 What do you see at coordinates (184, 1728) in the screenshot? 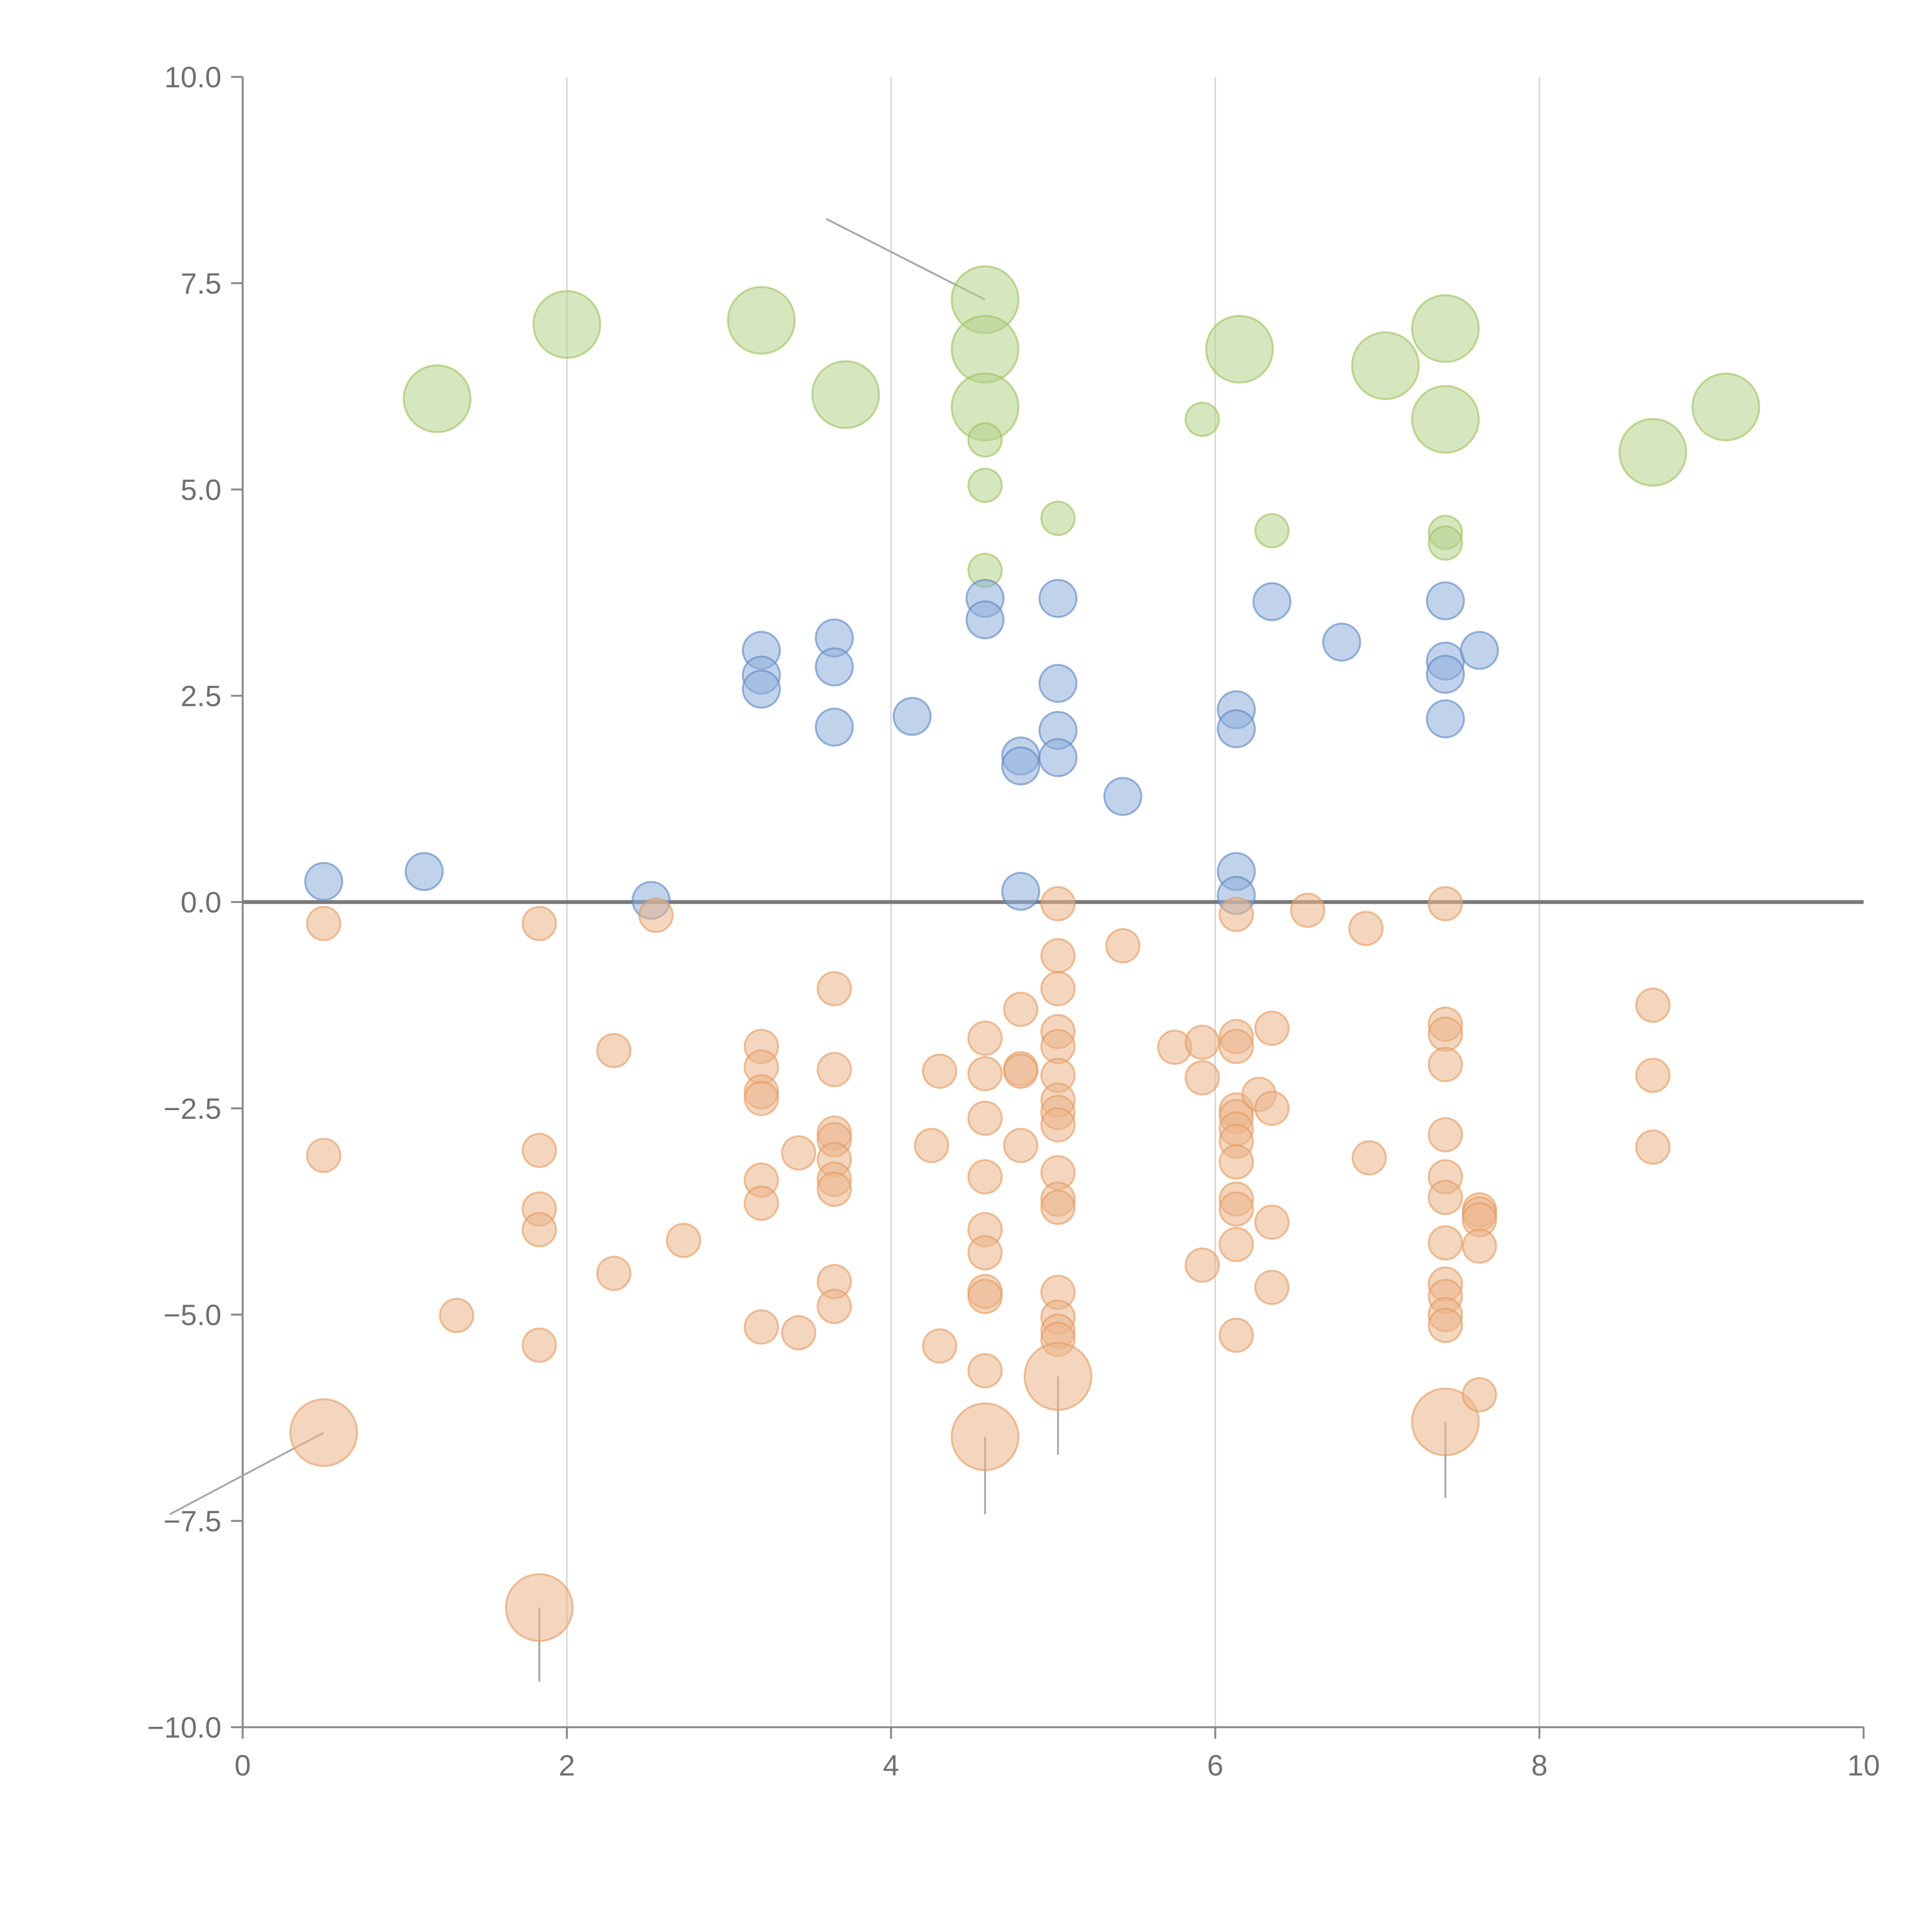
I see `y-tick-label: −10.0` at bounding box center [184, 1728].